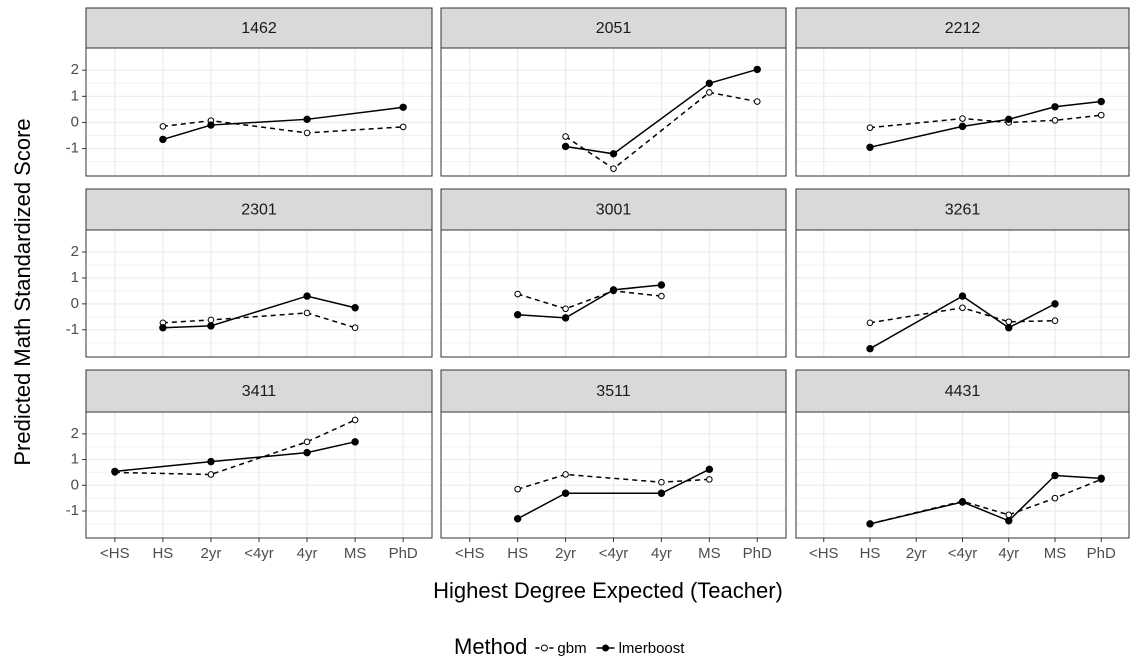 Image resolution: width=1131 pixels, height=664 pixels. Describe the element at coordinates (259, 553) in the screenshot. I see `x-tick-label: <4yr` at that location.